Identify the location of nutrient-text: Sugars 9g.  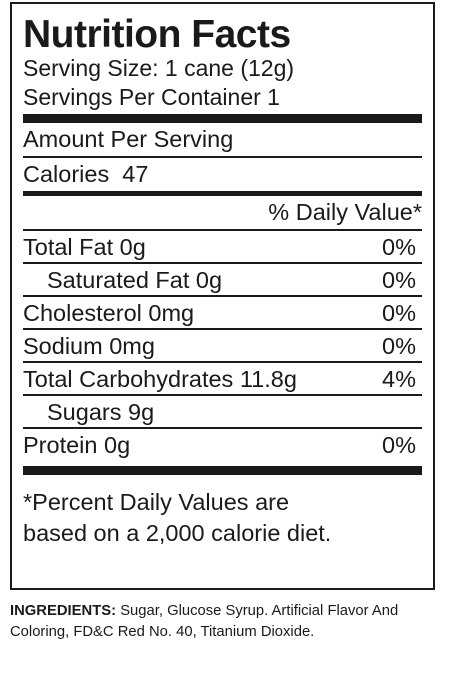
(88, 411).